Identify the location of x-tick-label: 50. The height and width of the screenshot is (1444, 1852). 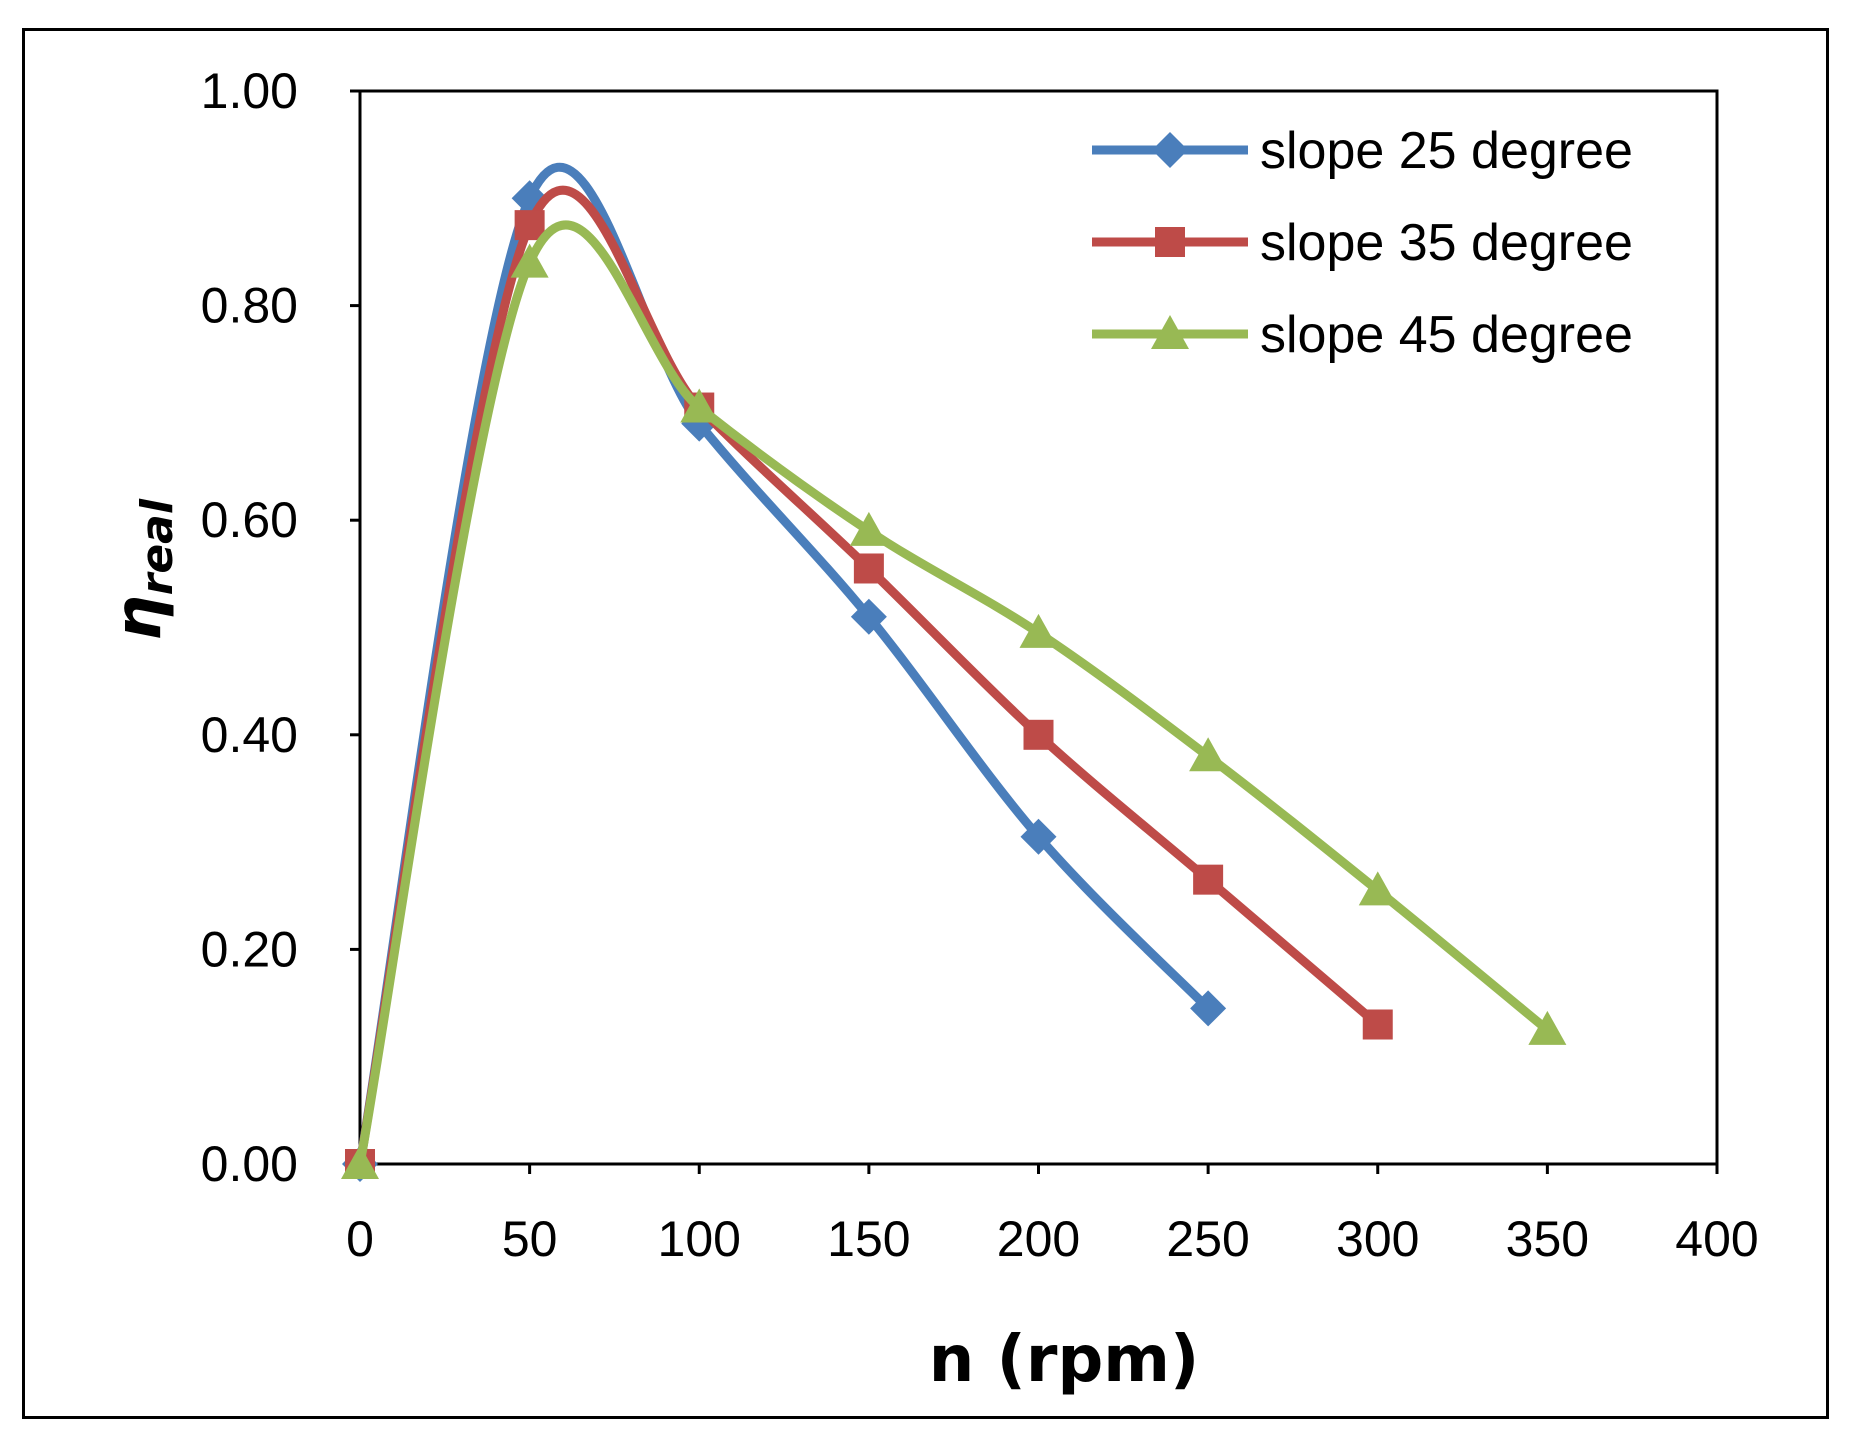
(530, 1239).